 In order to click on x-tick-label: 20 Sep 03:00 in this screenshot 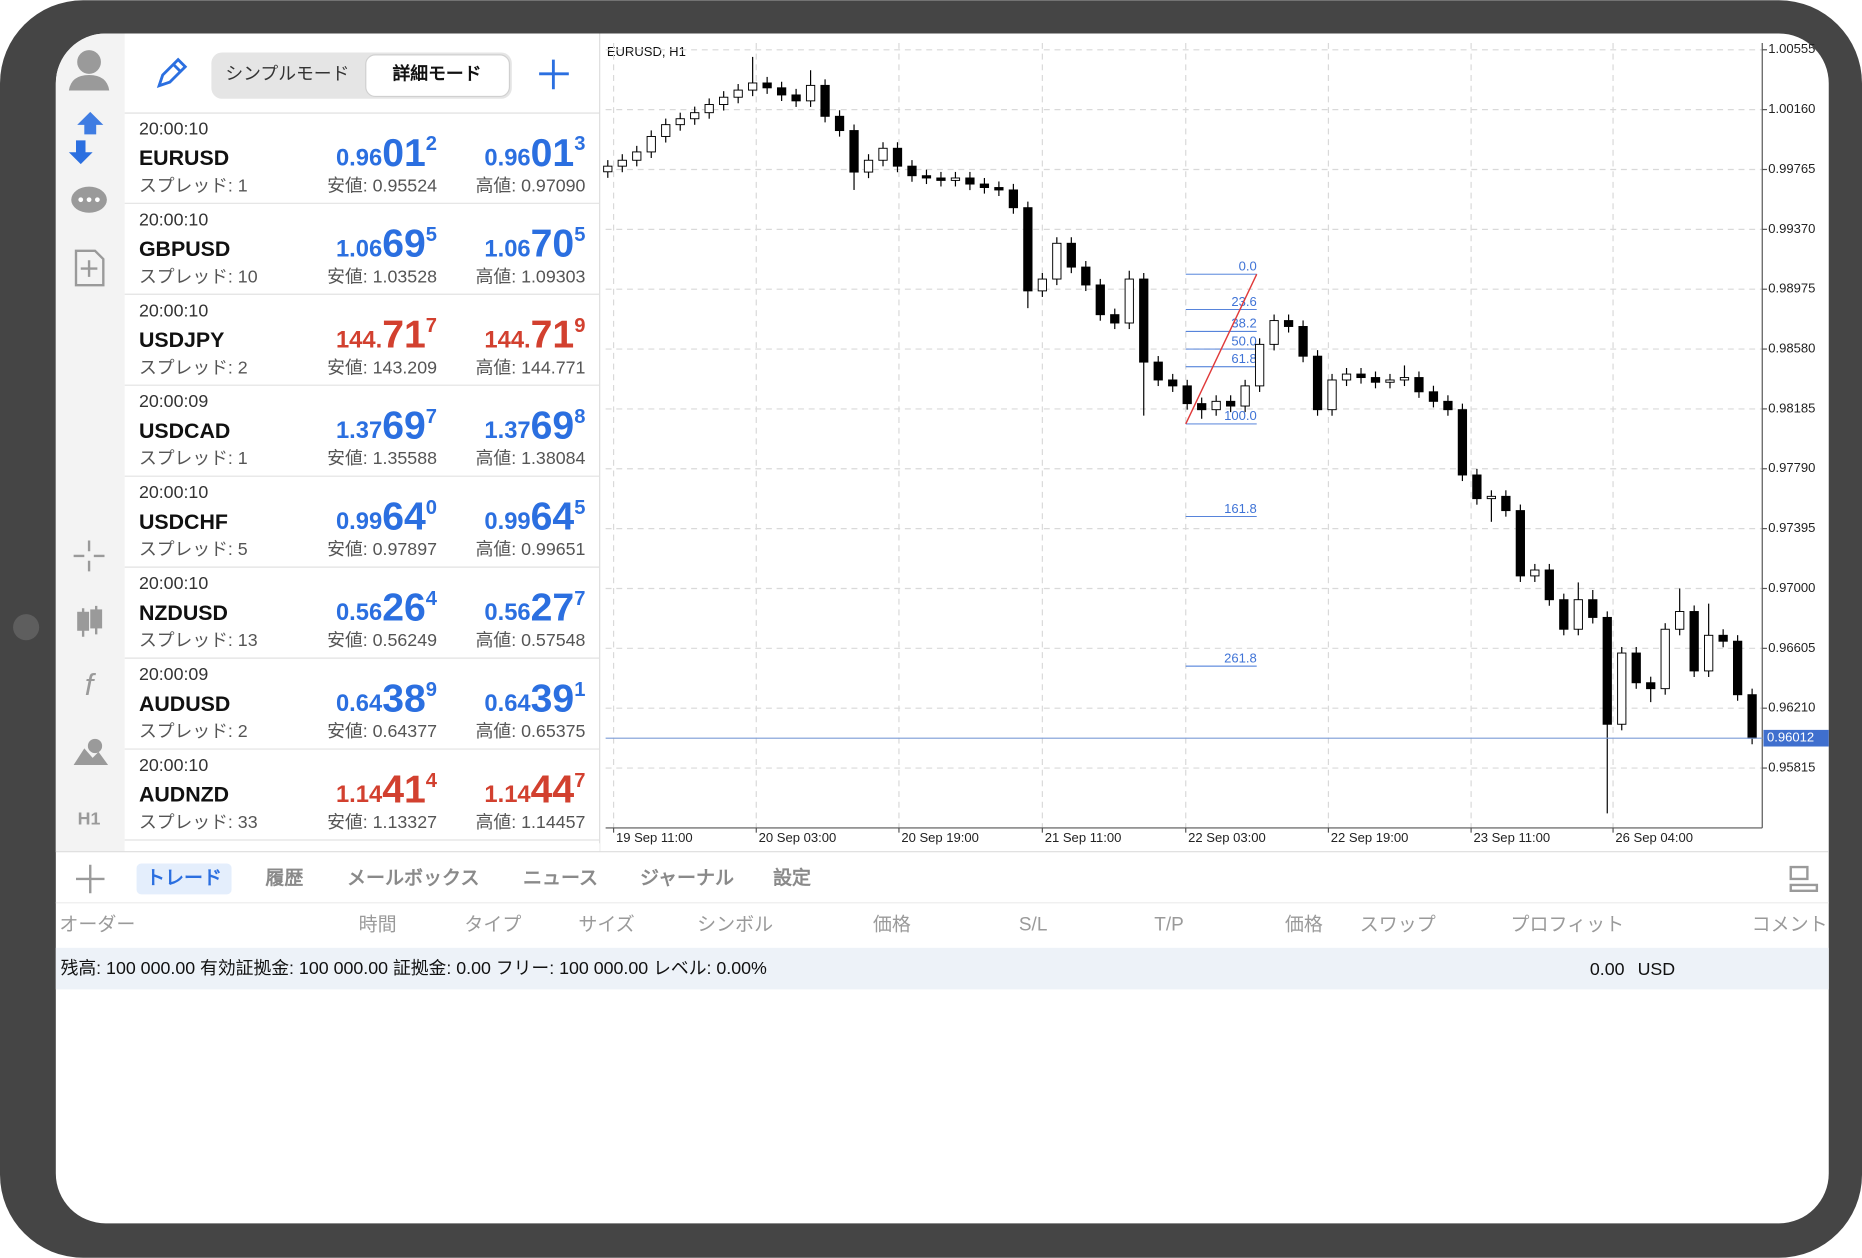, I will do `click(798, 837)`.